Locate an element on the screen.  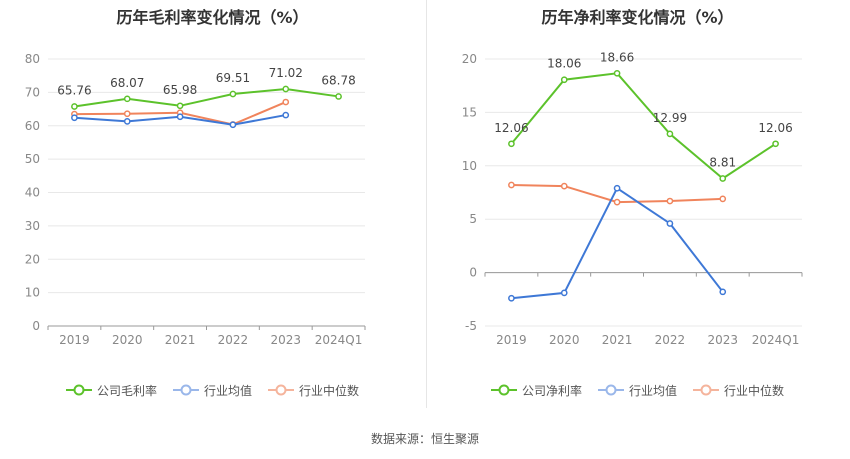
net-margin-legend: 公司净利率 行业均值 行业中位数 is located at coordinates (637, 390).